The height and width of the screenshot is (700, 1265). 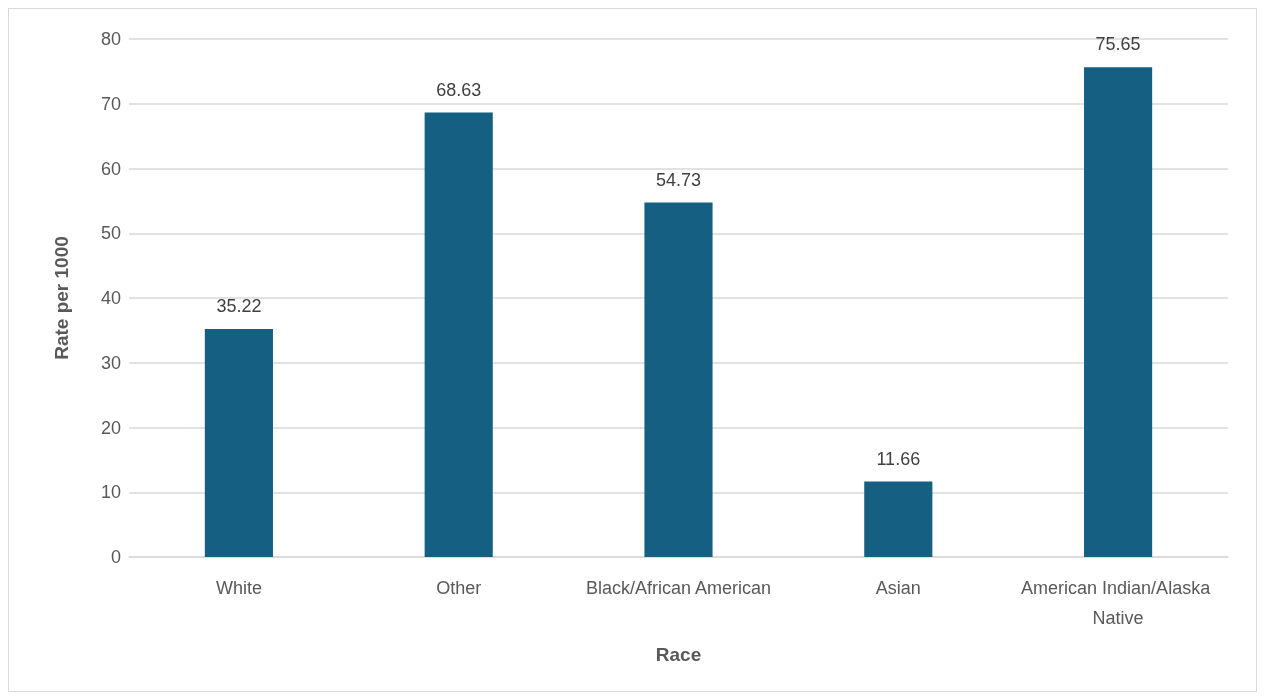 I want to click on y-tick-label: 40, so click(x=110, y=298).